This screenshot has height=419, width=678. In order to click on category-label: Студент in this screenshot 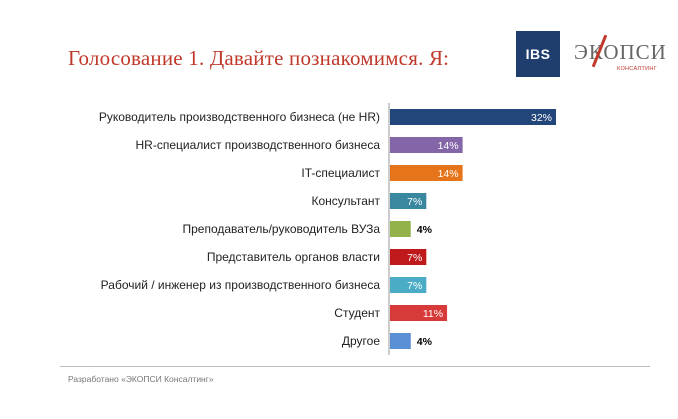, I will do `click(357, 313)`.